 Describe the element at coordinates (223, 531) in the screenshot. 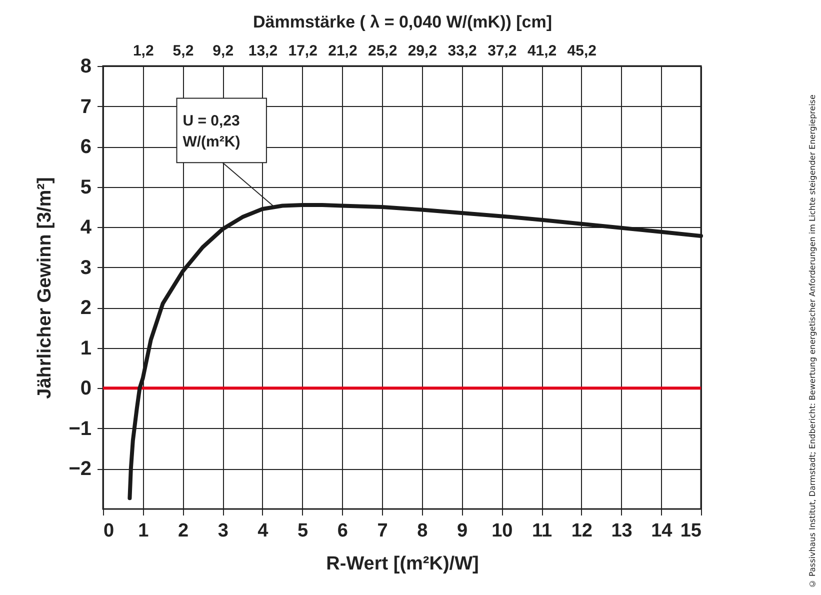

I see `x-tick-label: 3` at that location.